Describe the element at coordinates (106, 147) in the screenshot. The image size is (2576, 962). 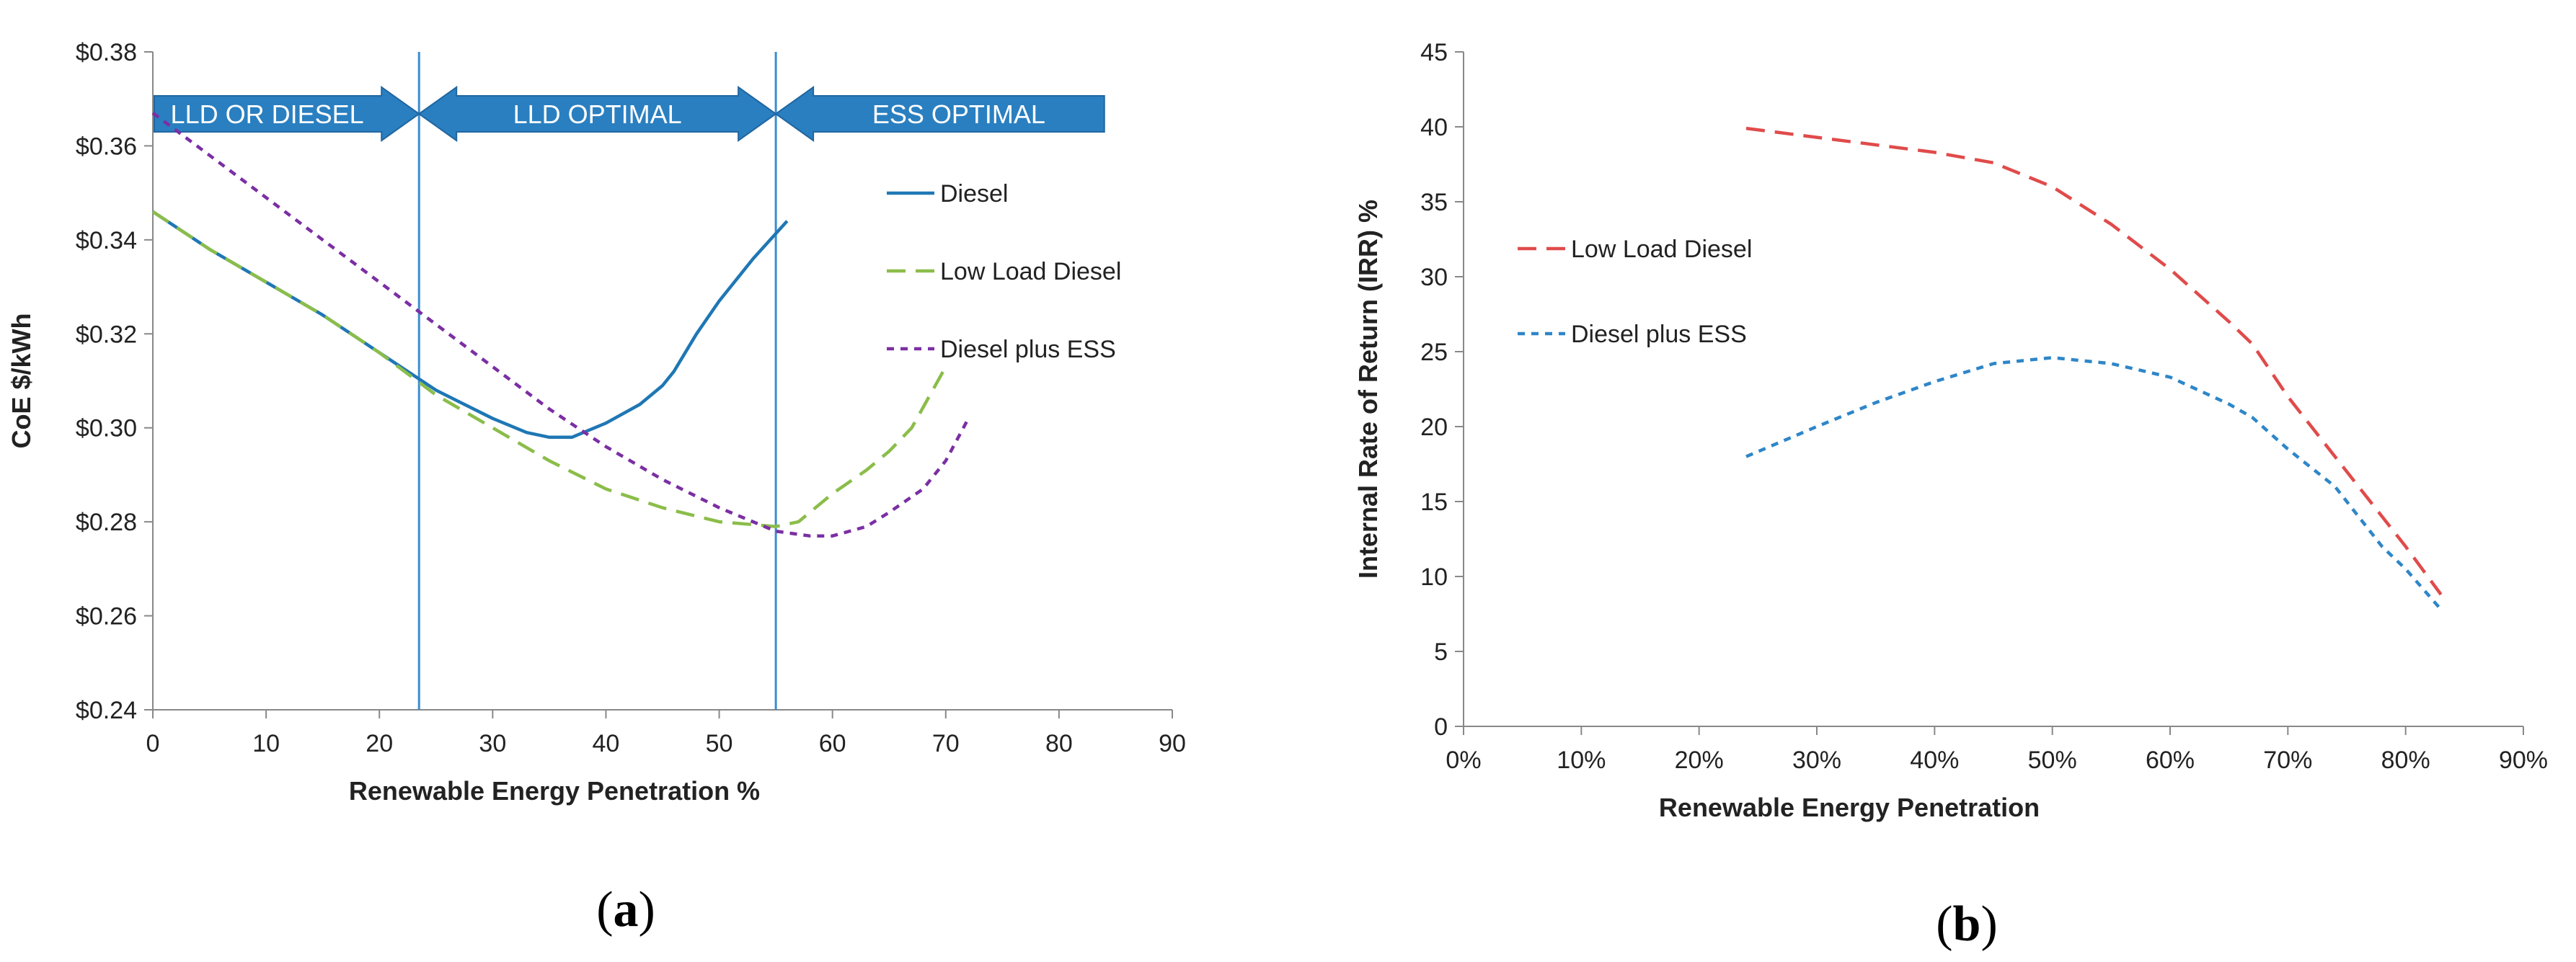
I see `chart-a-y-tick-label: $0.36` at that location.